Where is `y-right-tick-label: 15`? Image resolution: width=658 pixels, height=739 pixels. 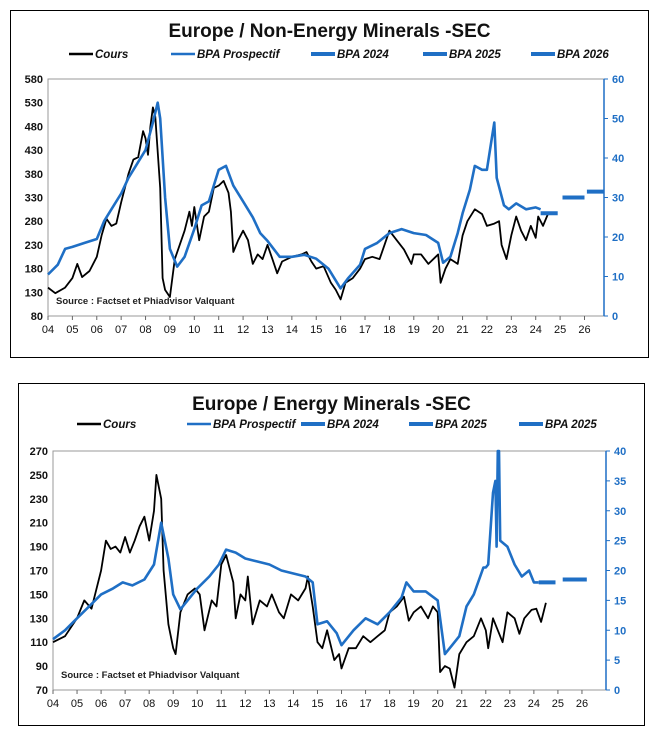
y-right-tick-label: 15 is located at coordinates (620, 601).